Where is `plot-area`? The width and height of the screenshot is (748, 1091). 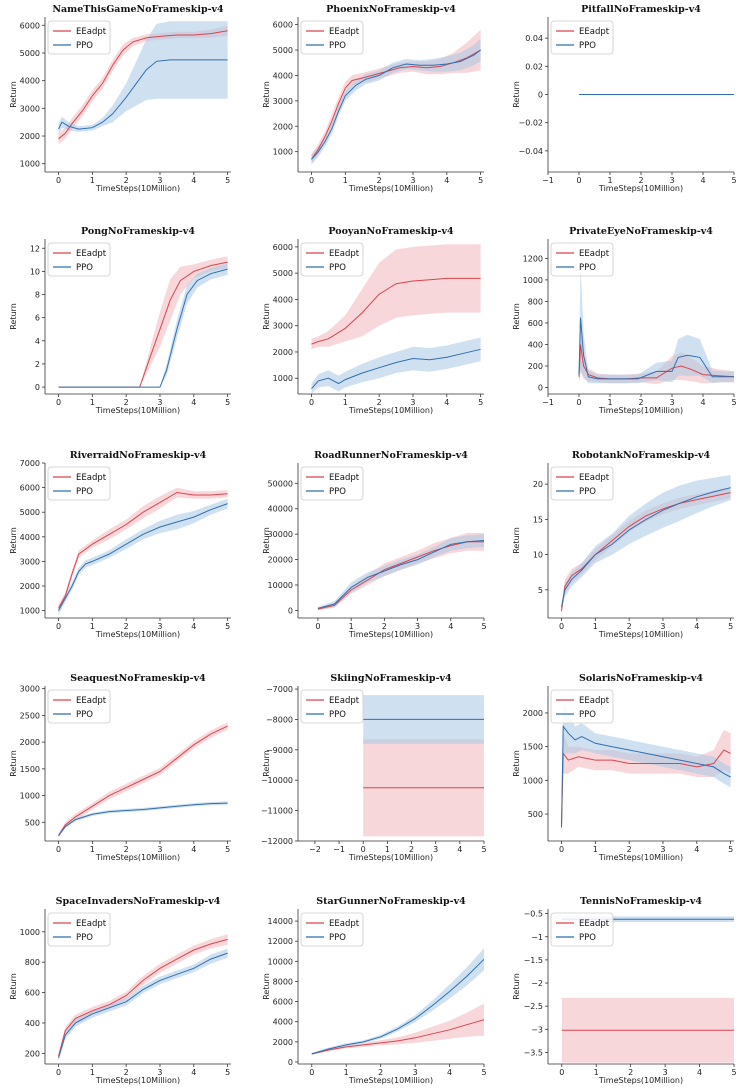 plot-area is located at coordinates (143, 780).